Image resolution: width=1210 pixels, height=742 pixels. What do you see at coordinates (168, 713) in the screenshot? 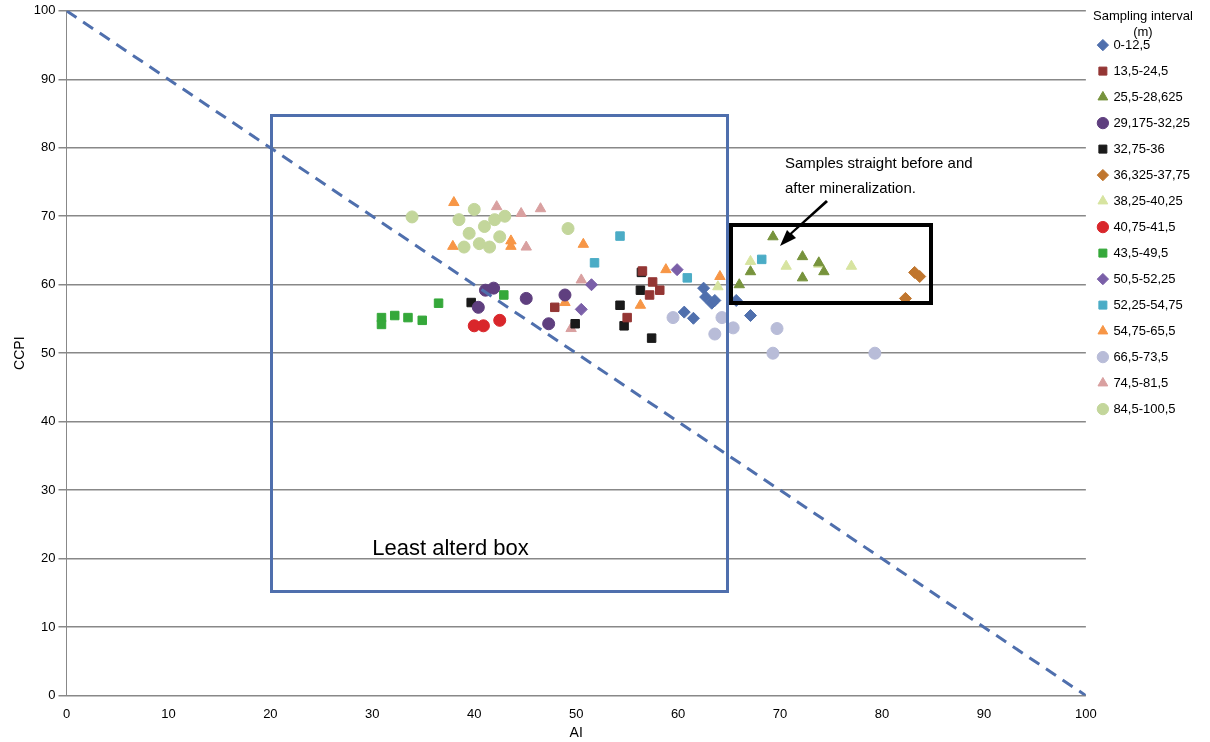
I see `x-tick-label: 10` at bounding box center [168, 713].